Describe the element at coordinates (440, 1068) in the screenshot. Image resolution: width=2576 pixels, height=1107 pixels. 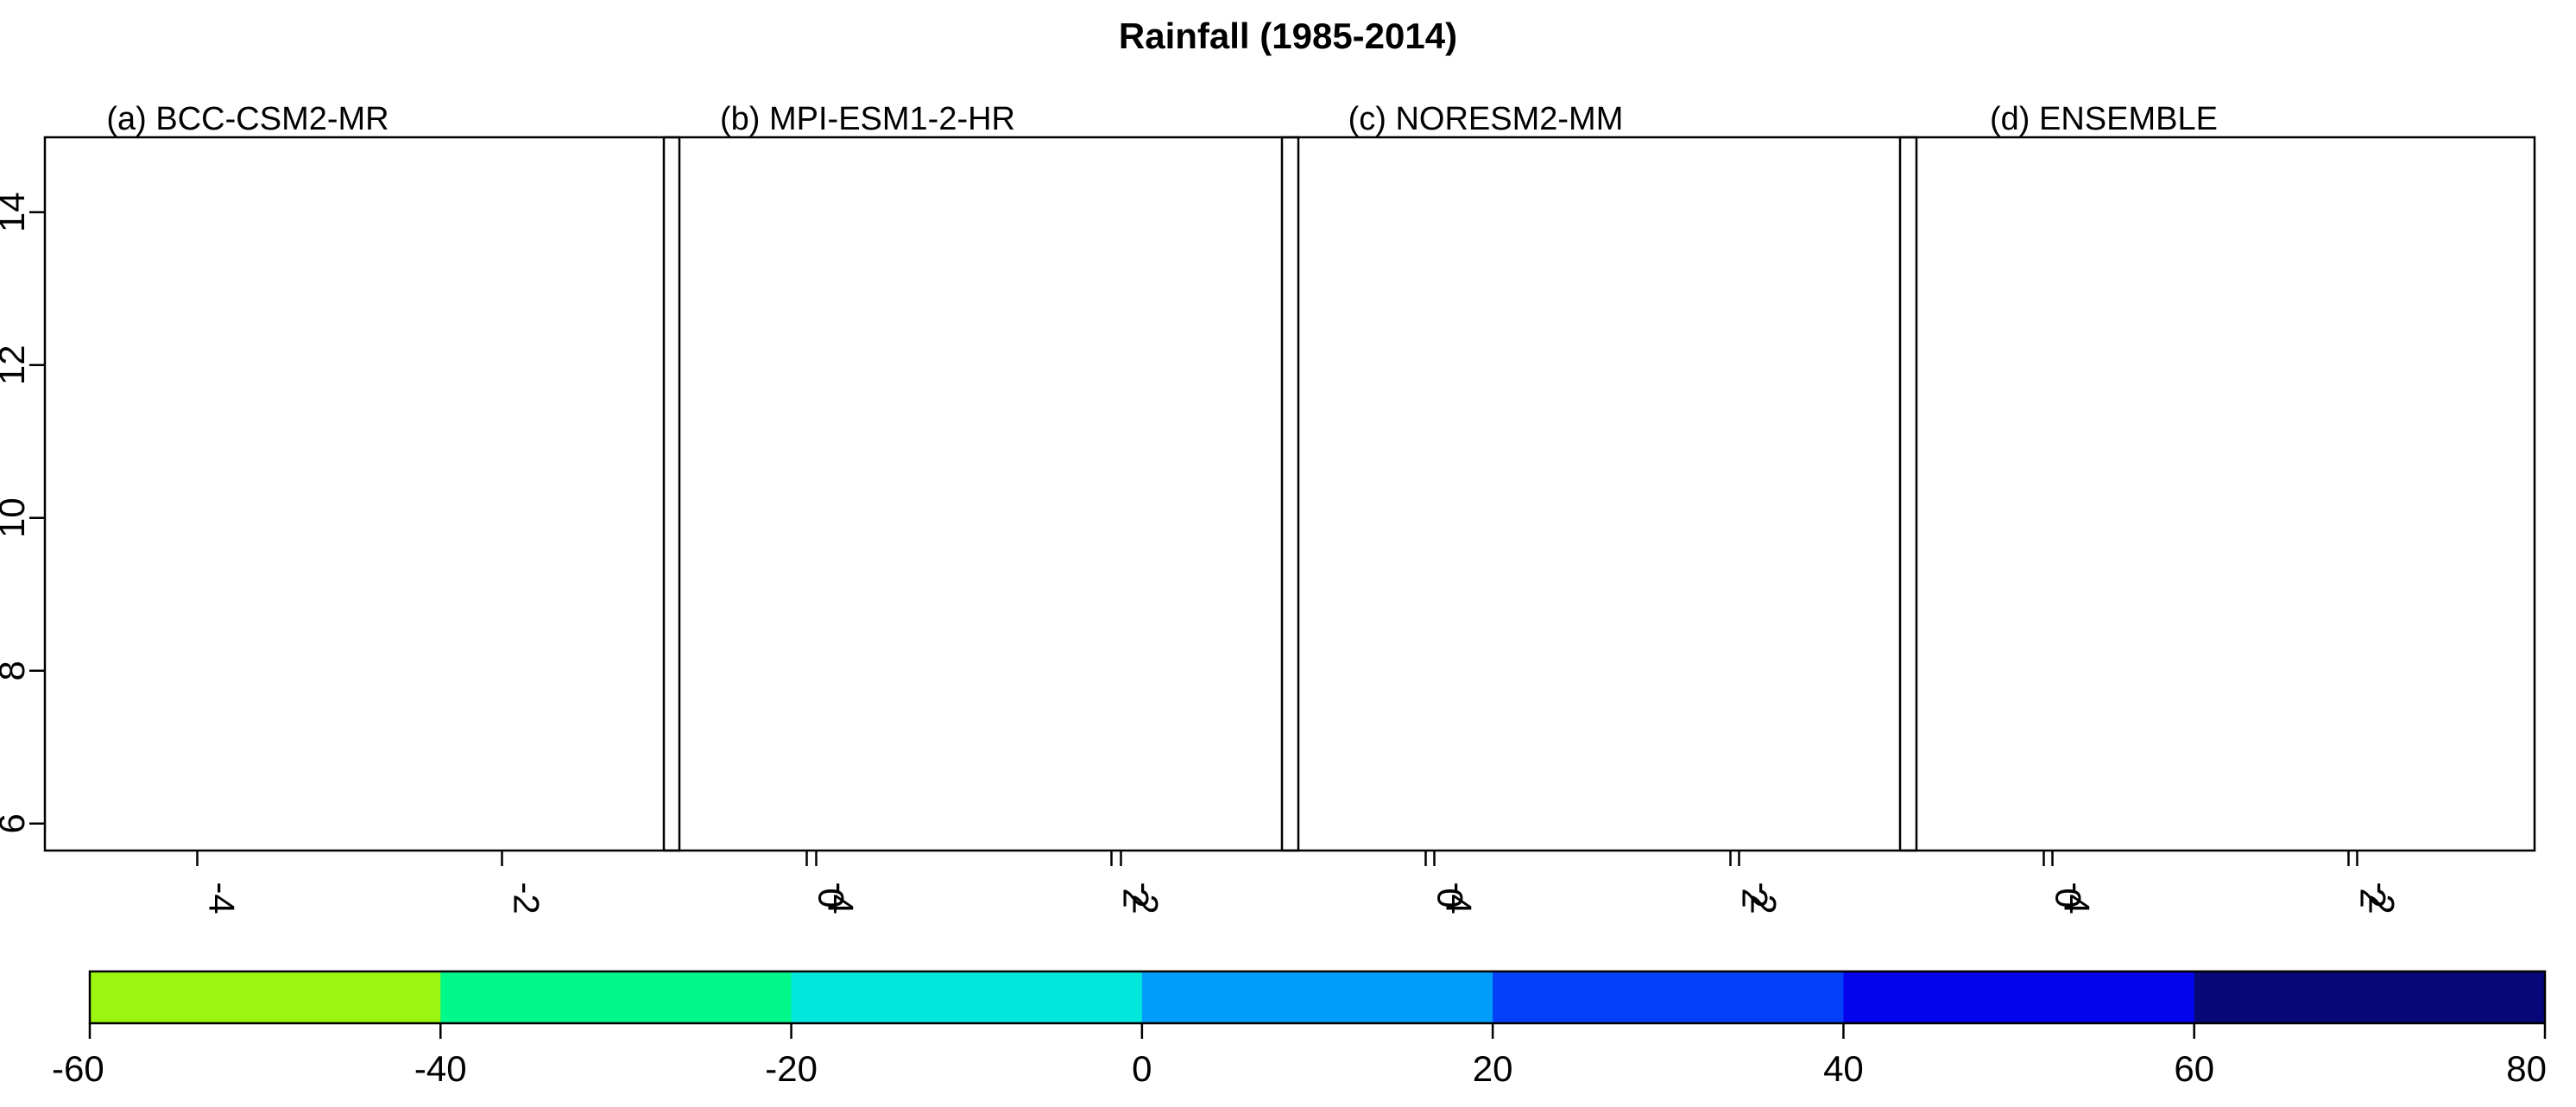
I see `legend-tick-label: -40` at that location.